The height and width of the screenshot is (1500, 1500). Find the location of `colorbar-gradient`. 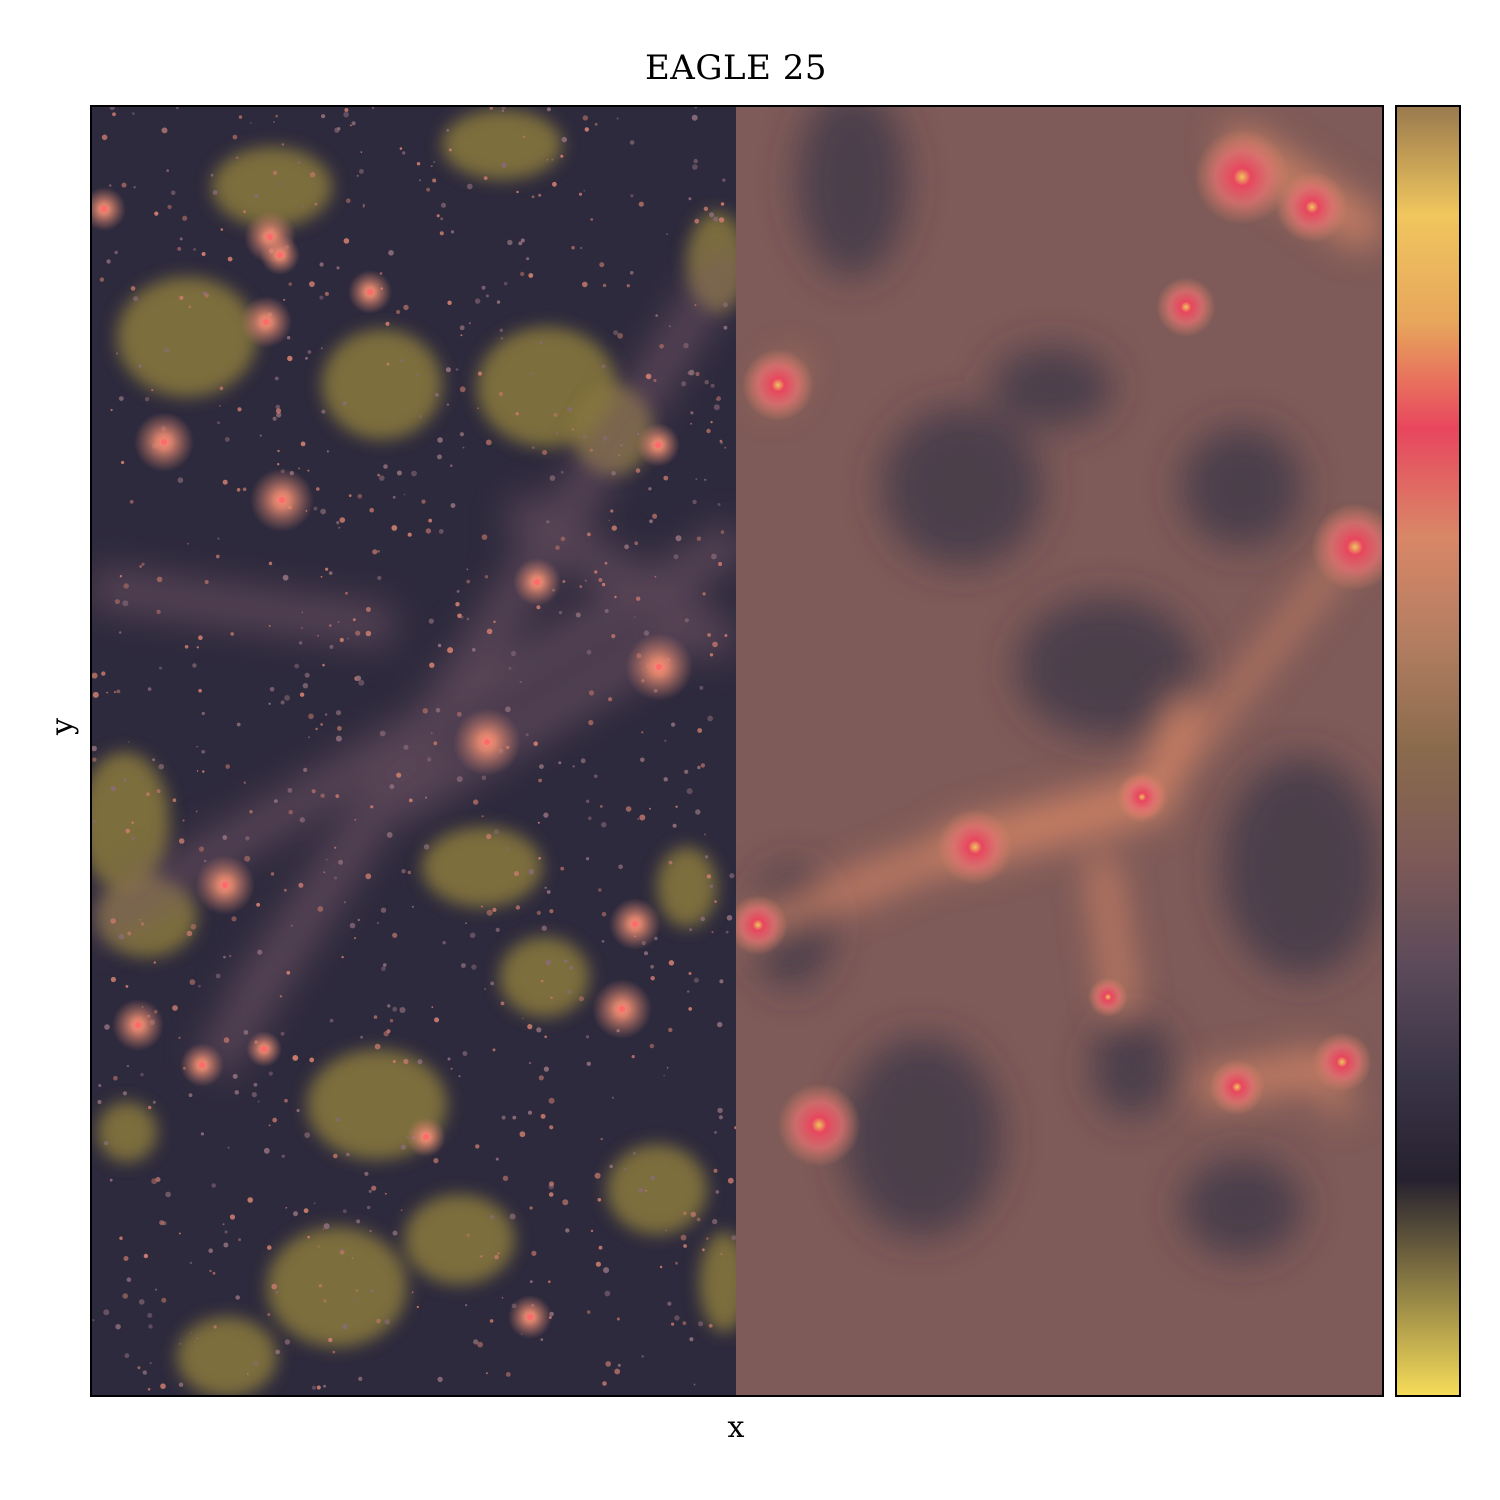

colorbar-gradient is located at coordinates (1428, 751).